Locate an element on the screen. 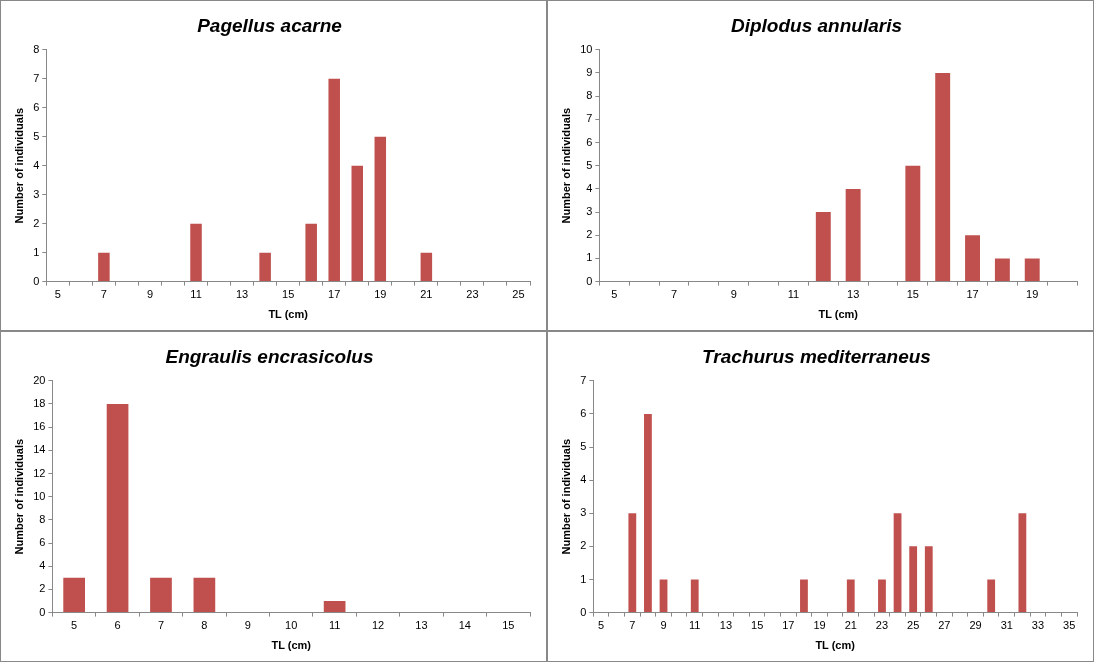  x-tick-label: 8 is located at coordinates (204, 625).